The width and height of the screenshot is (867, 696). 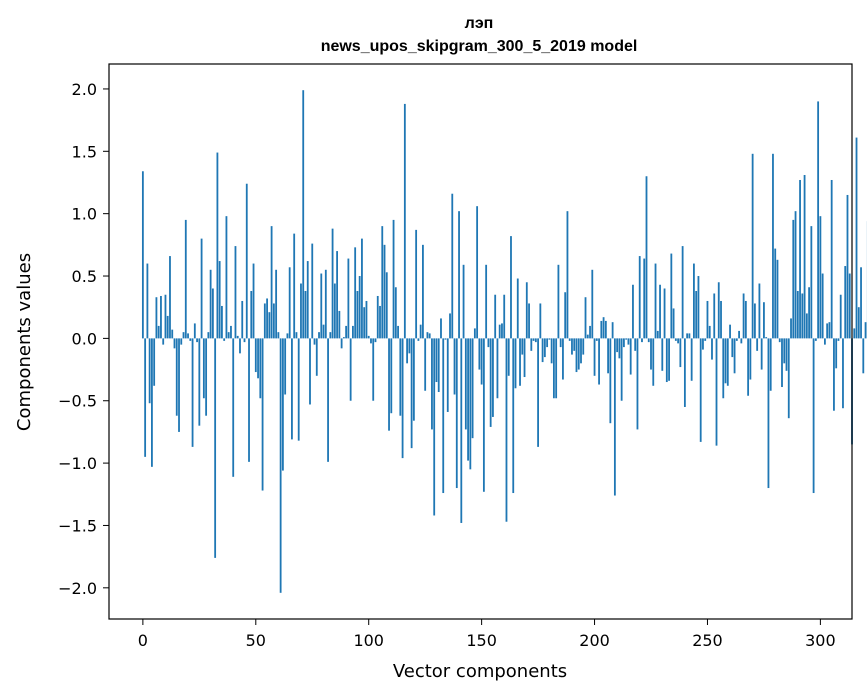 I want to click on x-axis-ticks: 0 50 100 150 200 250 300, so click(x=487, y=634).